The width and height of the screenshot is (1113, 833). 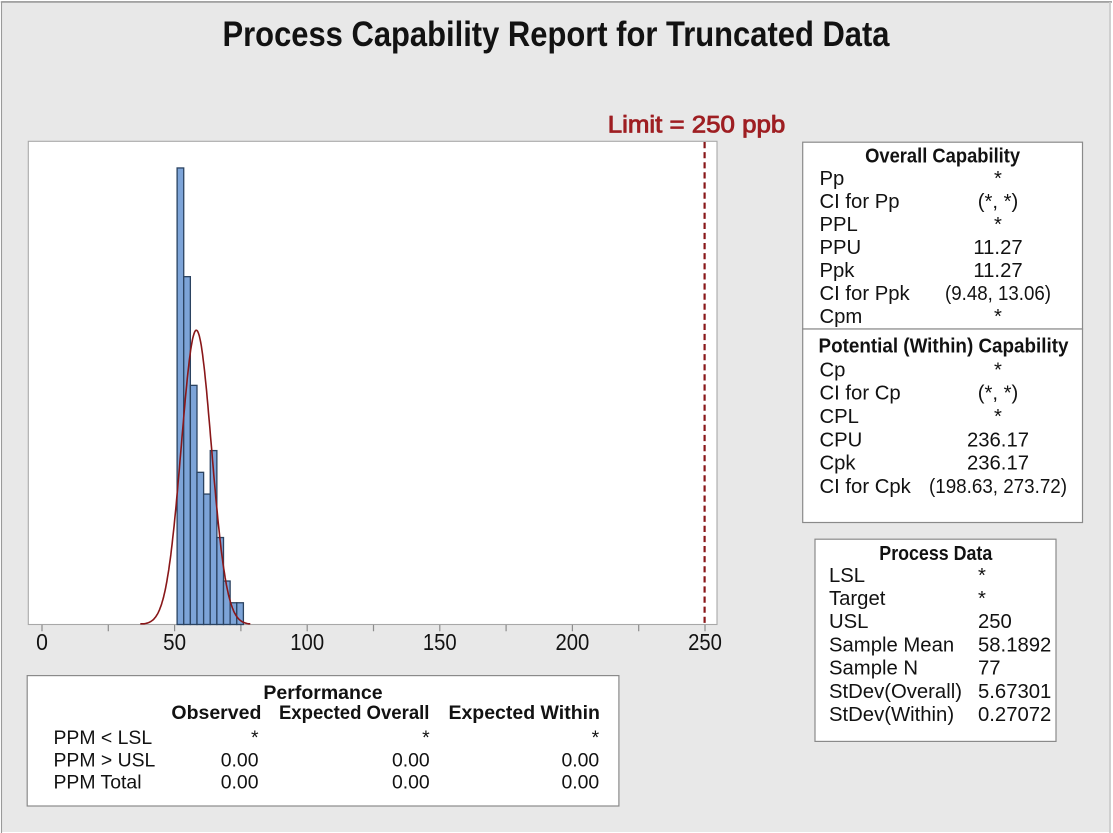 What do you see at coordinates (174, 642) in the screenshot?
I see `svg-text: 50` at bounding box center [174, 642].